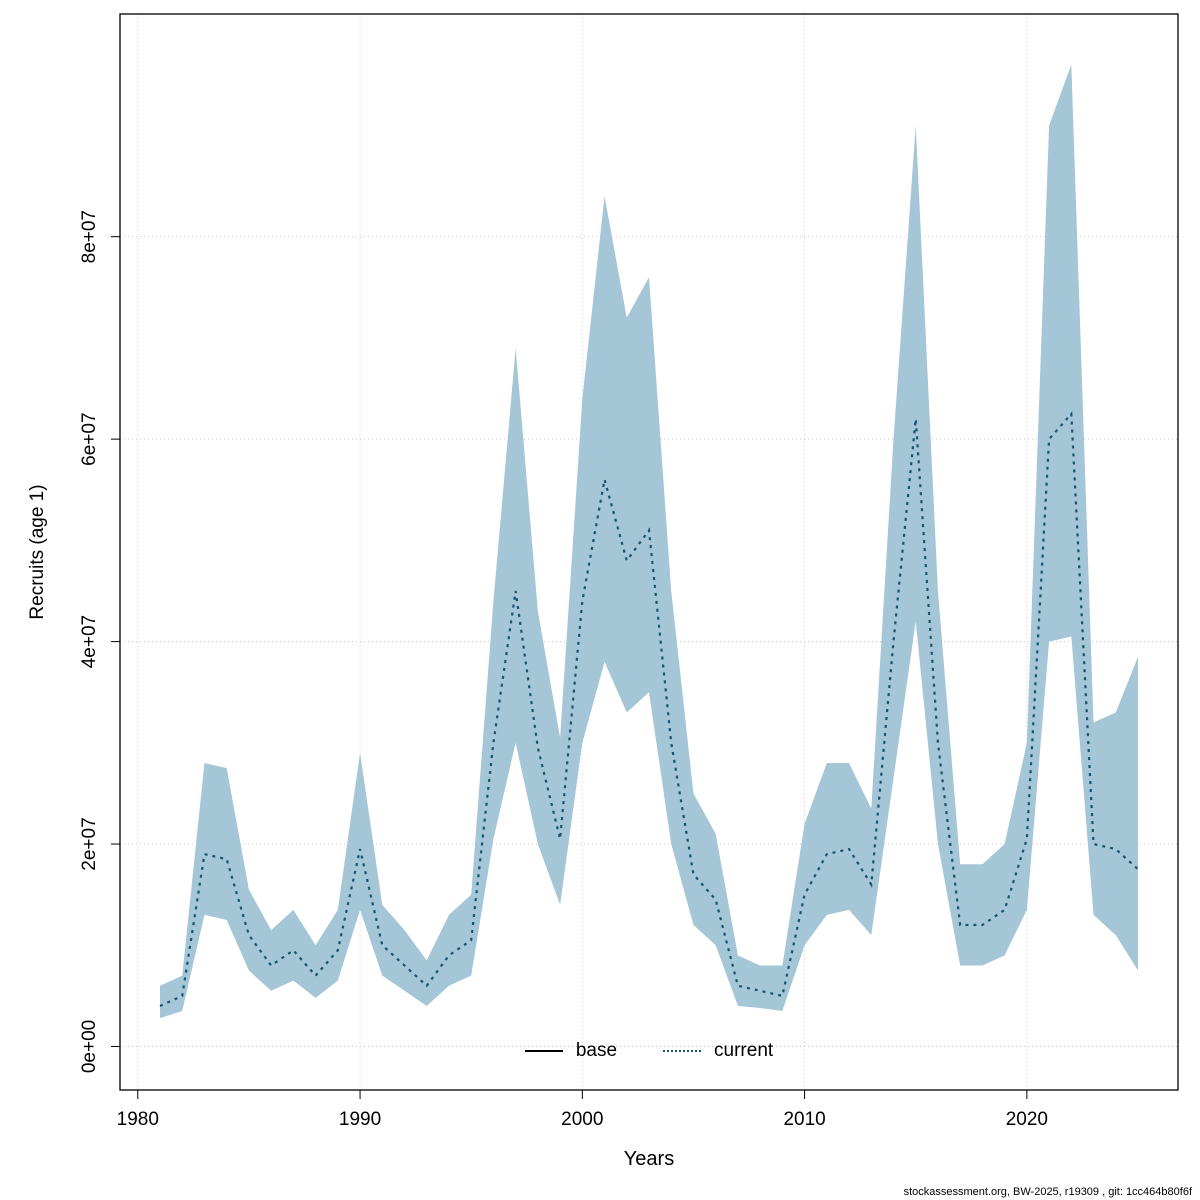  Describe the element at coordinates (596, 1050) in the screenshot. I see `legend-label-base: base` at that location.